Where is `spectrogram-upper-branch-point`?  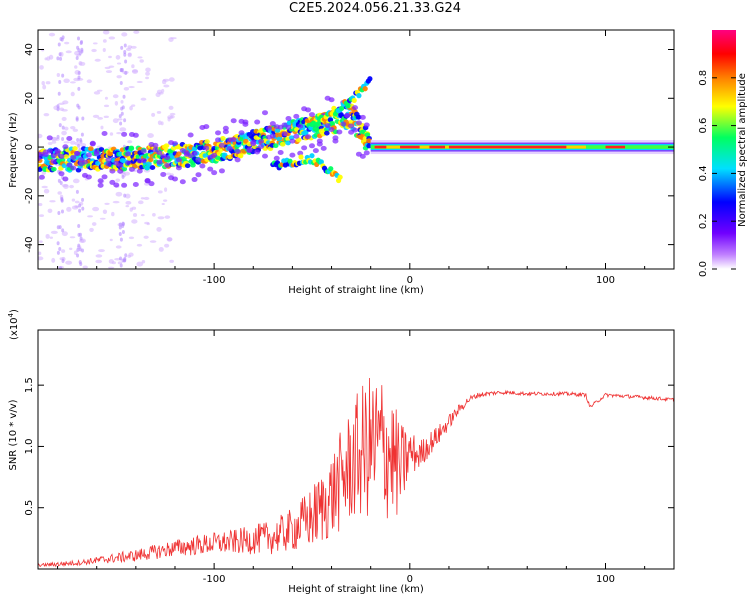
spectrogram-upper-branch-point is located at coordinates (342, 108).